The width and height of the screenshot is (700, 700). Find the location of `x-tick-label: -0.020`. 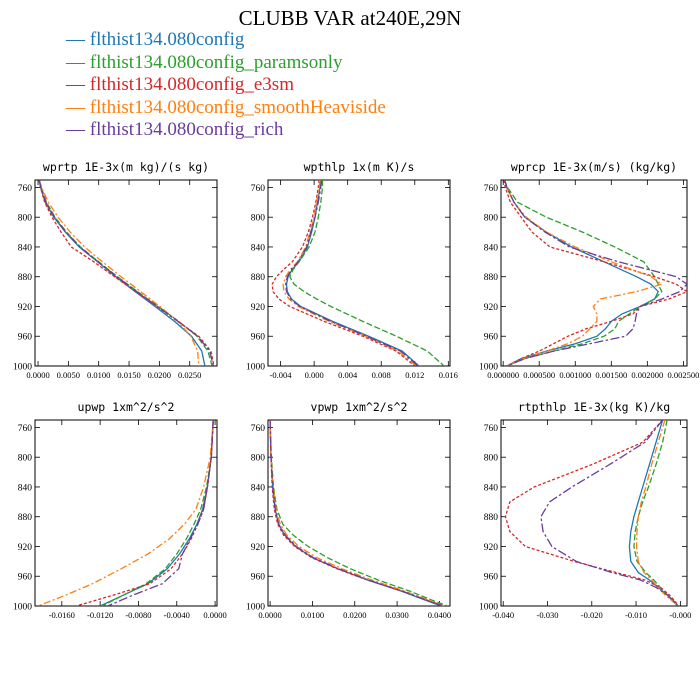

x-tick-label: -0.020 is located at coordinates (592, 615).